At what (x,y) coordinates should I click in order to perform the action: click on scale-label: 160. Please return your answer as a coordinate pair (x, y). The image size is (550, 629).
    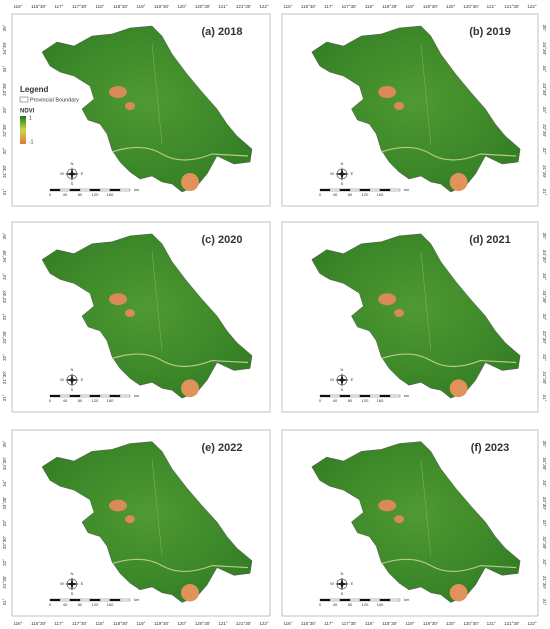
    Looking at the image, I should click on (380, 400).